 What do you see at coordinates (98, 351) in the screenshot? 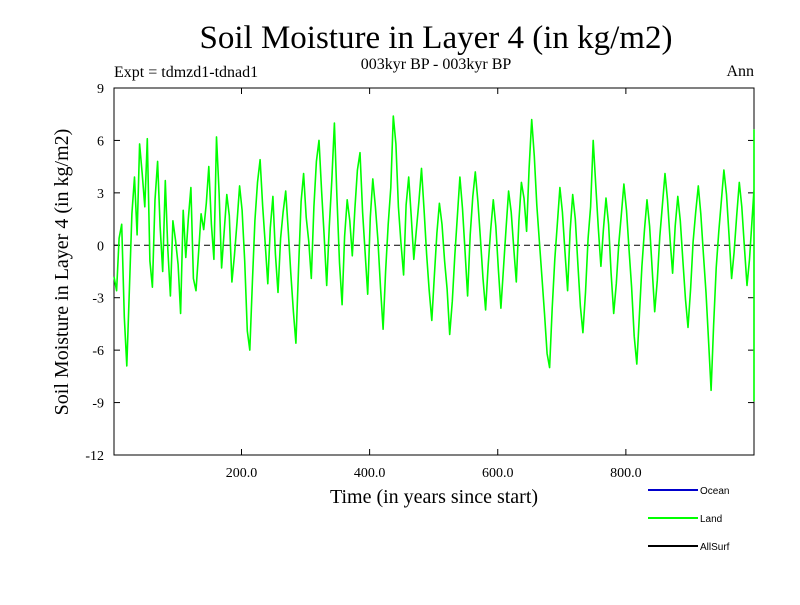
I see `y-tick-label: -6` at bounding box center [98, 351].